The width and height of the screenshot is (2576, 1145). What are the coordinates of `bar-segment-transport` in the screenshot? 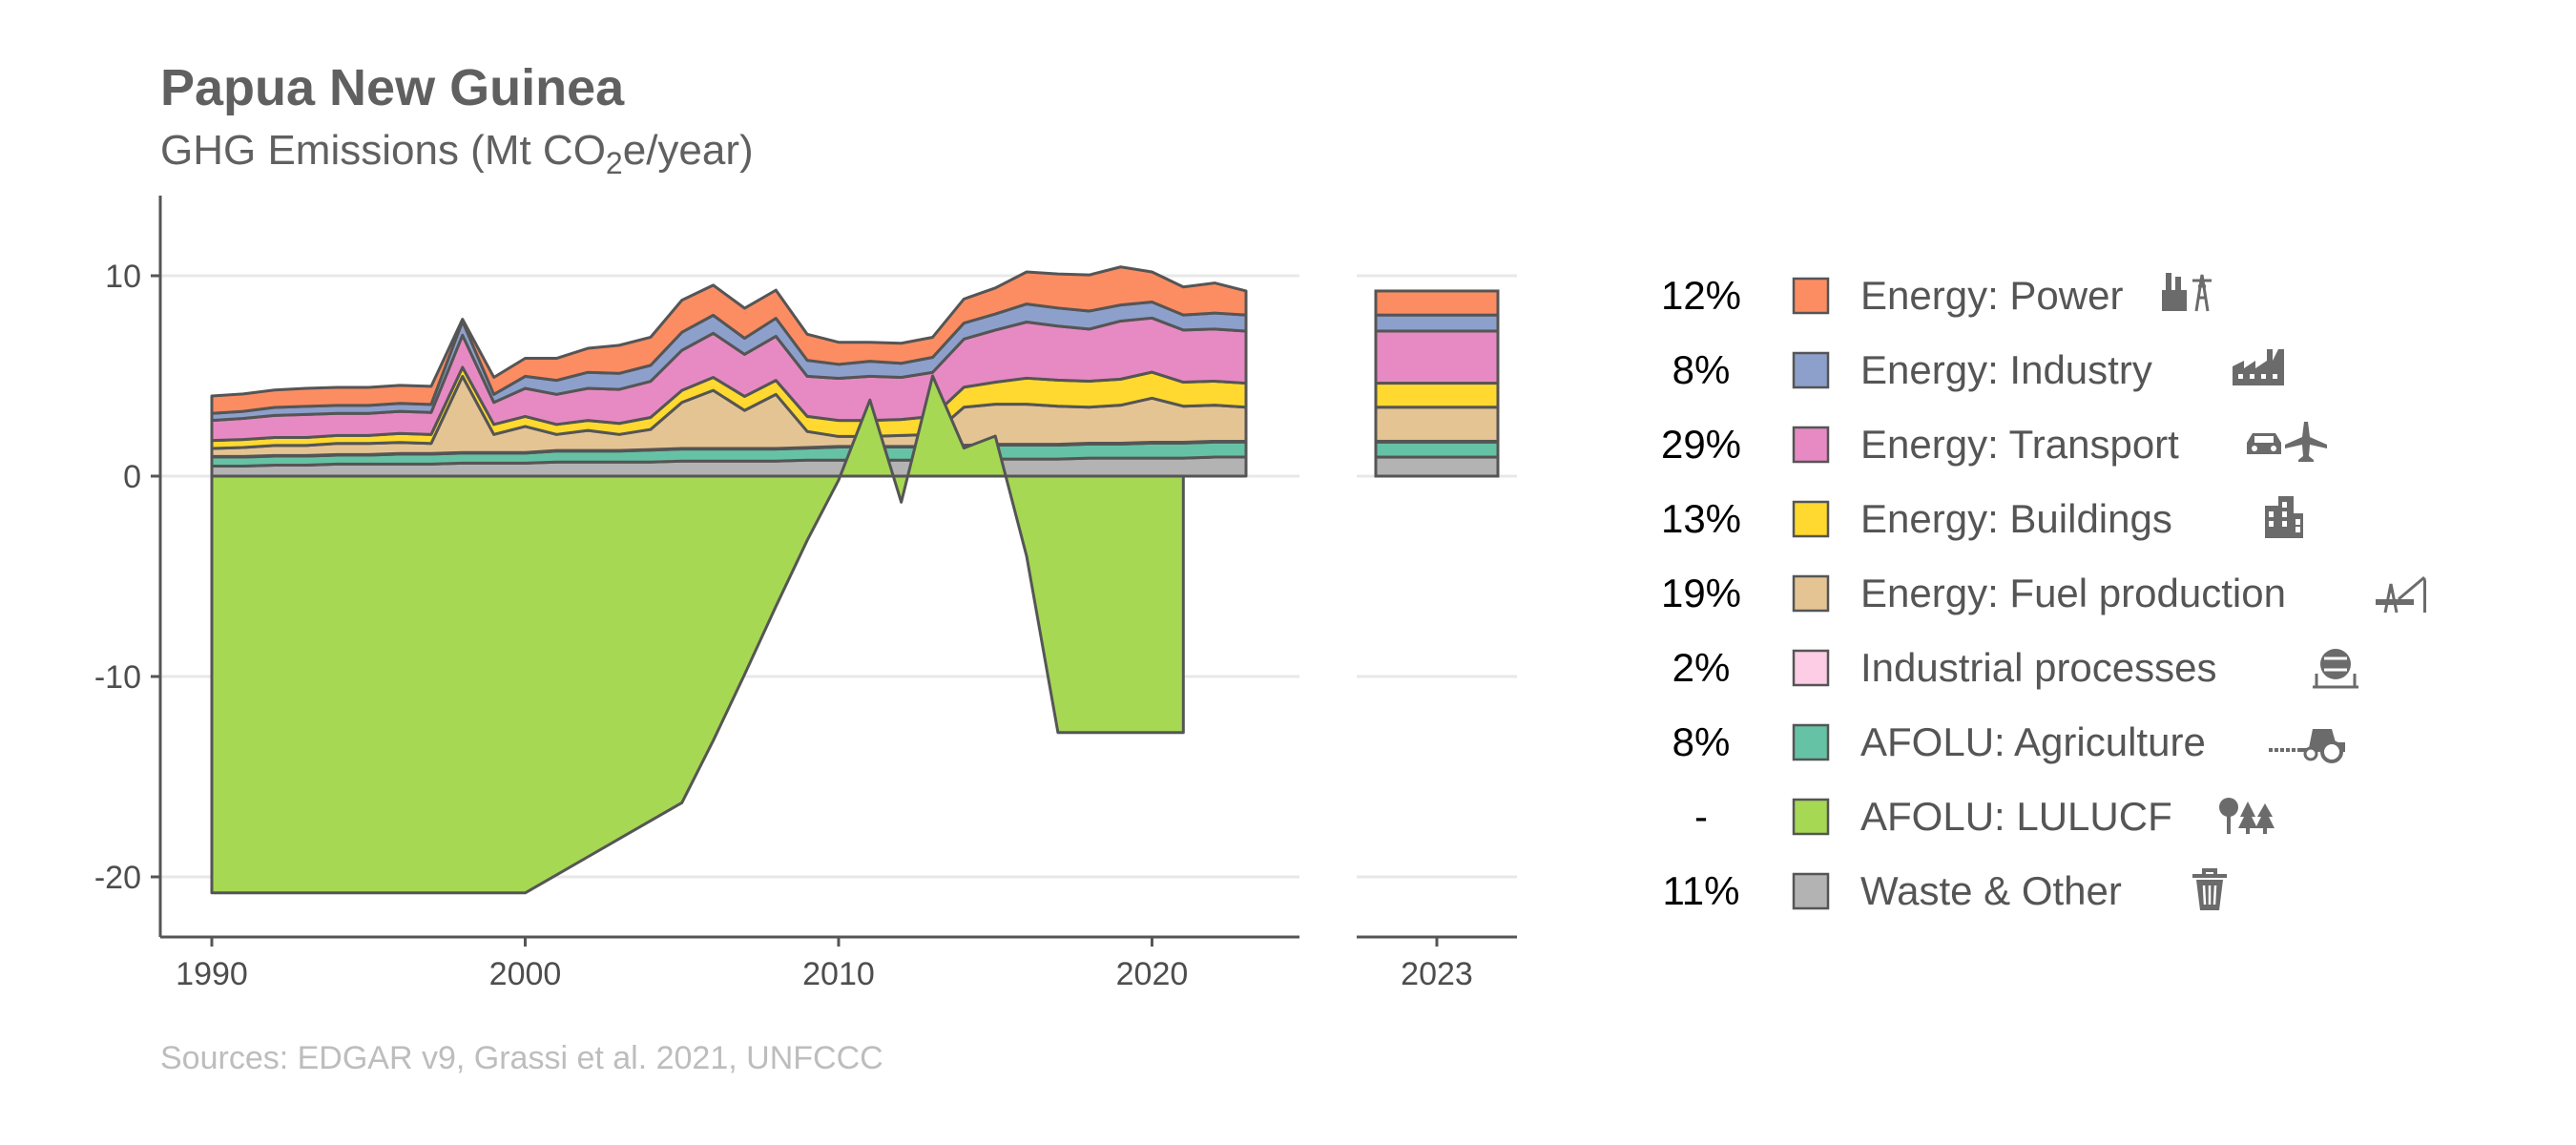 It's located at (1437, 357).